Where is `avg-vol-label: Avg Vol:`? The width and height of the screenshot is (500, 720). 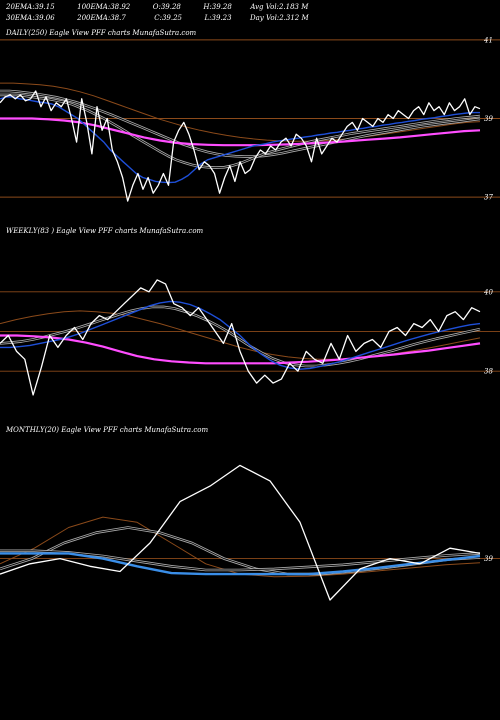
avg-vol-label: Avg Vol: is located at coordinates (264, 7).